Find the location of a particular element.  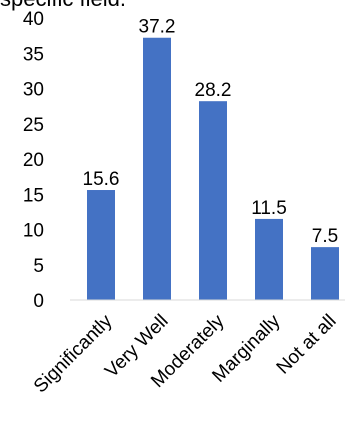

data-label: 15.6 is located at coordinates (101, 179).